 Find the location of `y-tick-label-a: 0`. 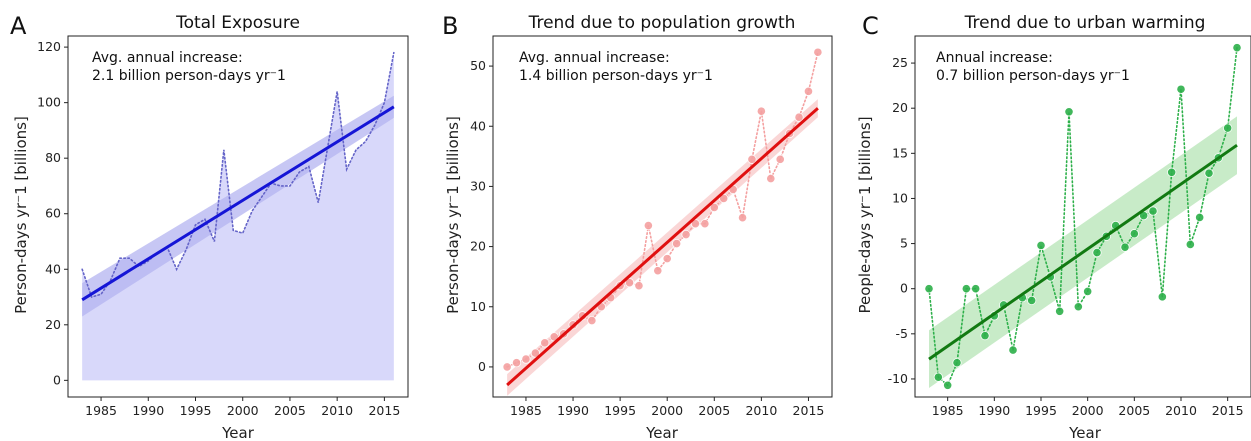

y-tick-label-a: 0 is located at coordinates (57, 379).